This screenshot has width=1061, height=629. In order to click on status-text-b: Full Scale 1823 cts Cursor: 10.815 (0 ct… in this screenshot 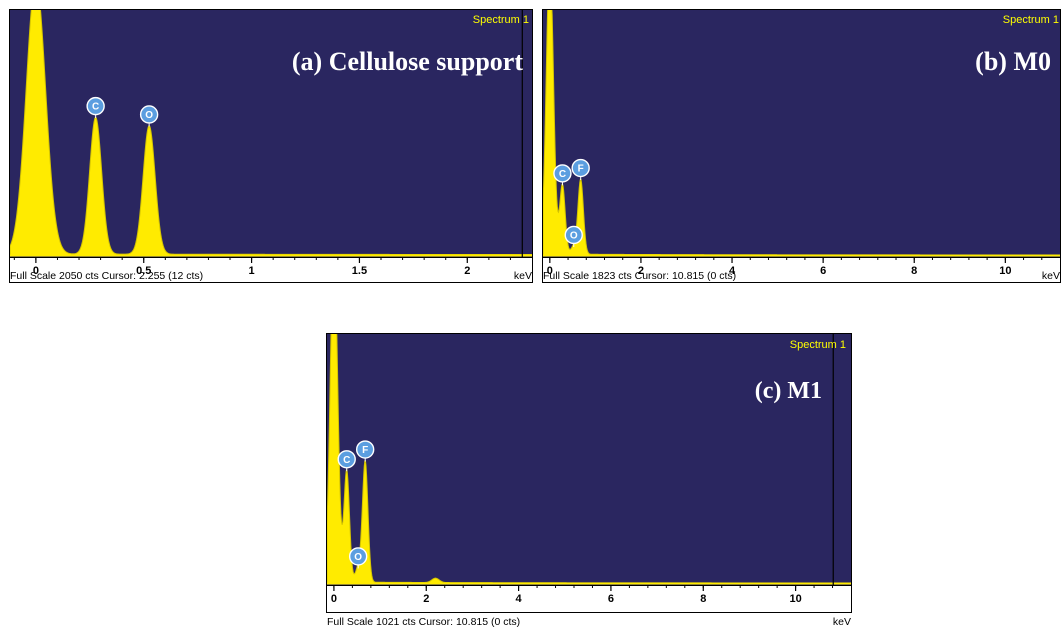, I will do `click(640, 276)`.